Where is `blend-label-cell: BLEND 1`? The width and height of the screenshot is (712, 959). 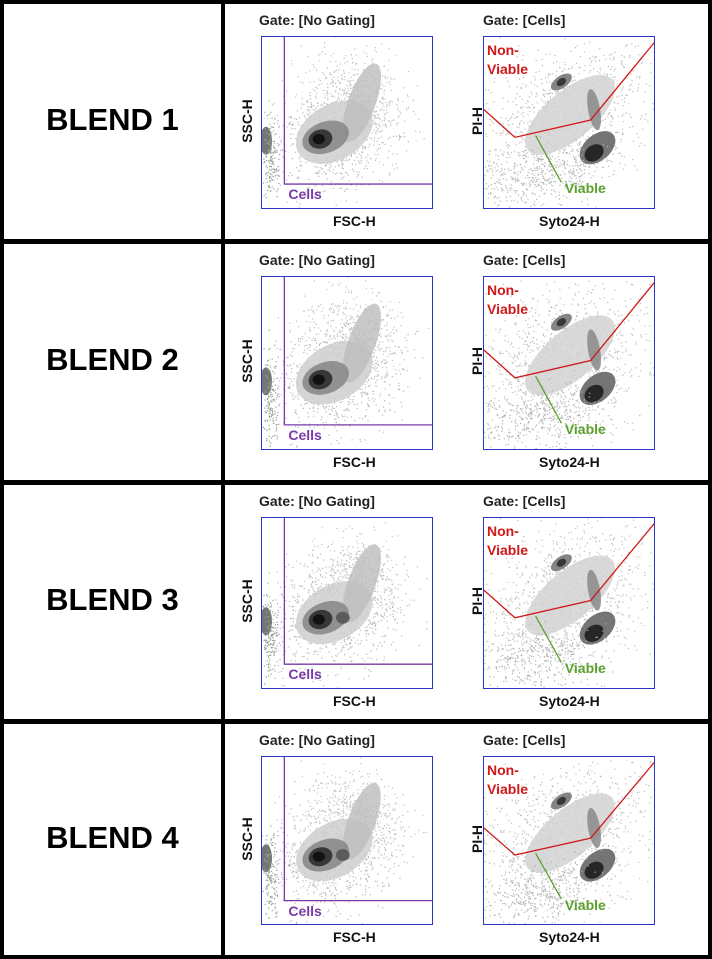 blend-label-cell: BLEND 1 is located at coordinates (112, 121).